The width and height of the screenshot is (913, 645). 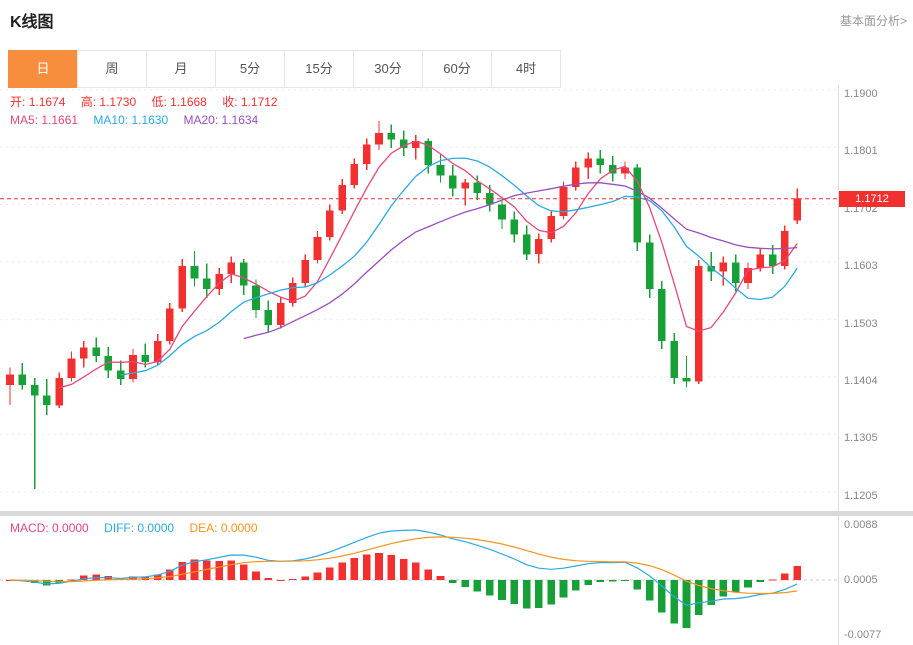 I want to click on price-axis-label: 1.1503, so click(x=861, y=323).